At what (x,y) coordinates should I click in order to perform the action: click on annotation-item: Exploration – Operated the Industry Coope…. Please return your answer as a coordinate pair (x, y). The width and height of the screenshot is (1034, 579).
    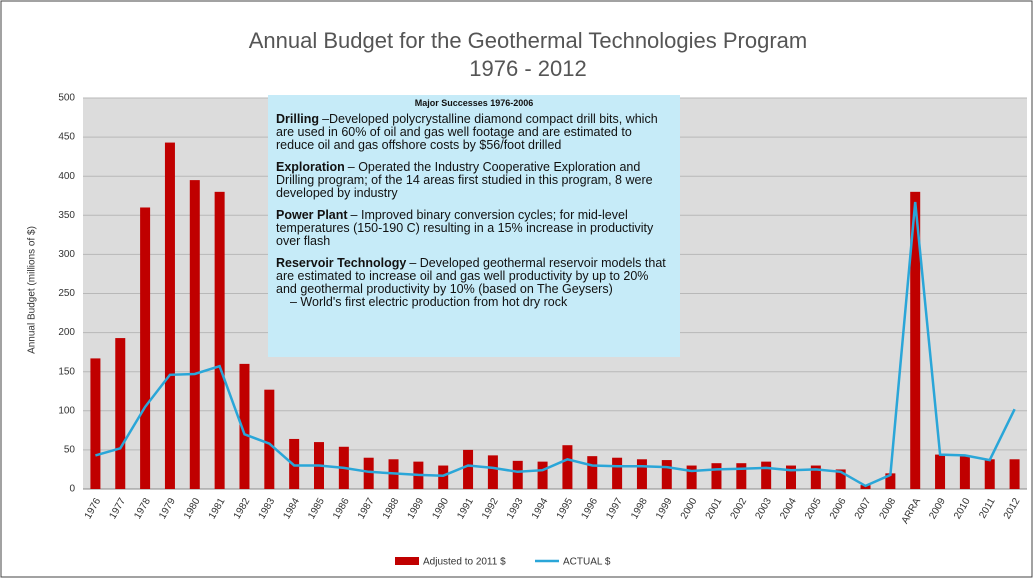
    Looking at the image, I should click on (474, 180).